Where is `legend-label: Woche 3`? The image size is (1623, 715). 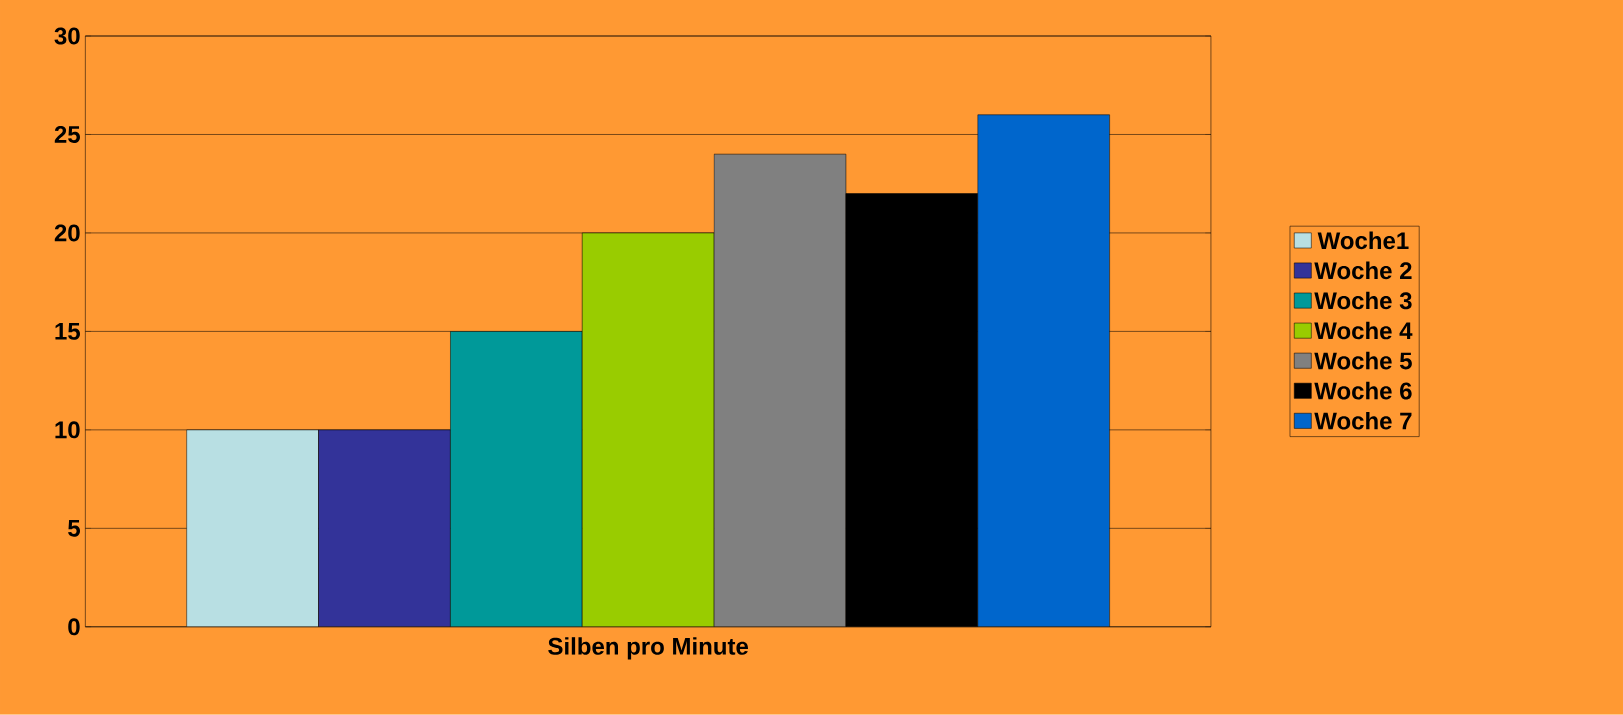 legend-label: Woche 3 is located at coordinates (1363, 300).